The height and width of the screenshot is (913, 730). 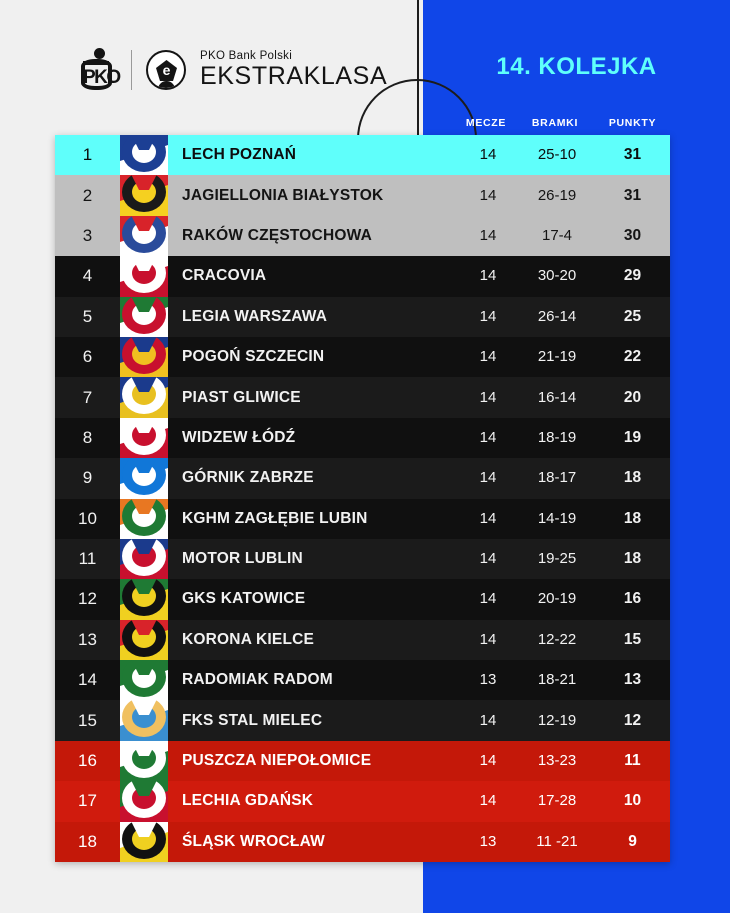 I want to click on radomiak-crest, so click(x=144, y=680).